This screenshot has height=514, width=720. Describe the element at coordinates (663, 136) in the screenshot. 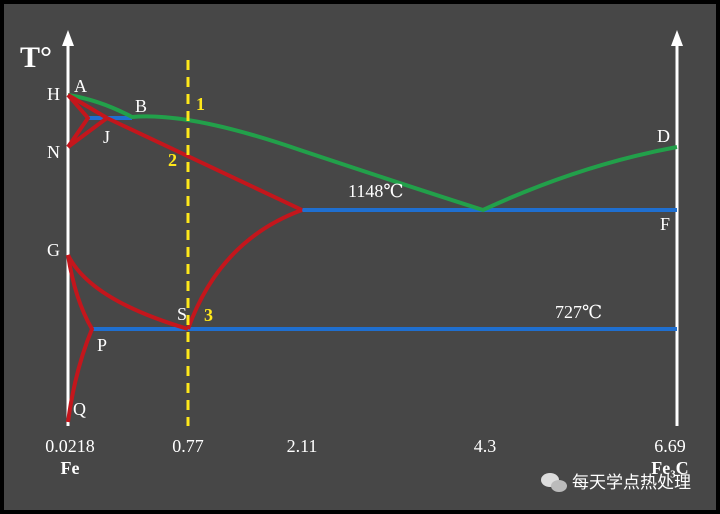

I see `point-label: D` at that location.